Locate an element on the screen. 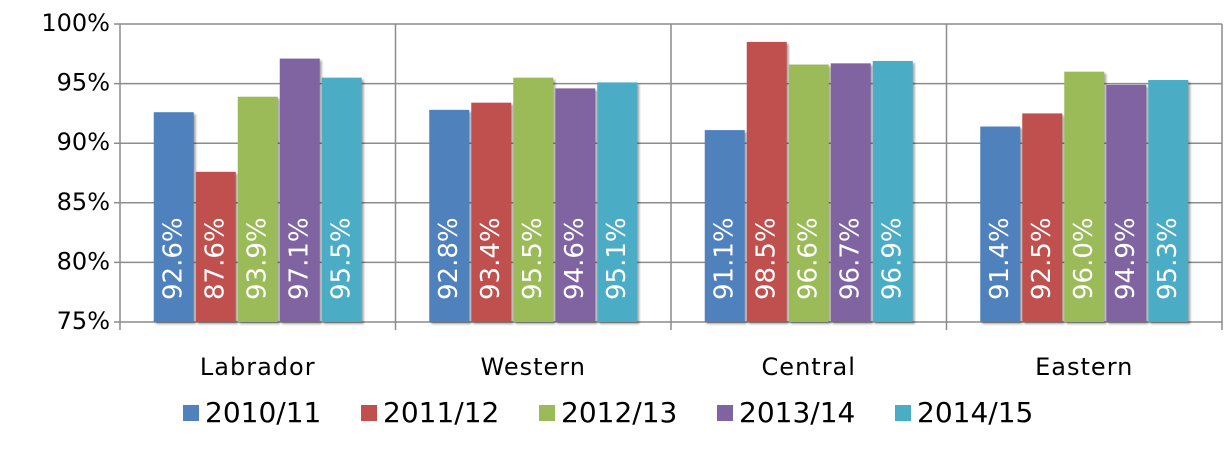 This screenshot has height=460, width=1227. x-tick-label: Labrador is located at coordinates (258, 367).